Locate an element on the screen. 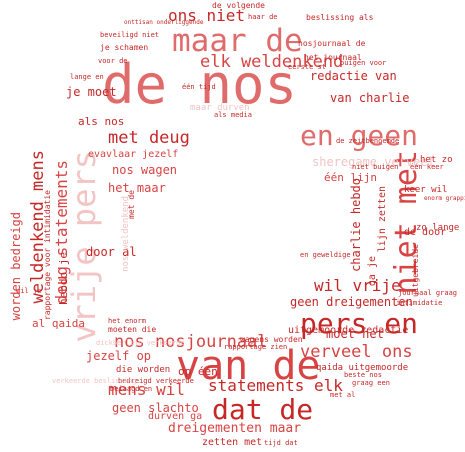  word-haar-de: haar de is located at coordinates (263, 17).